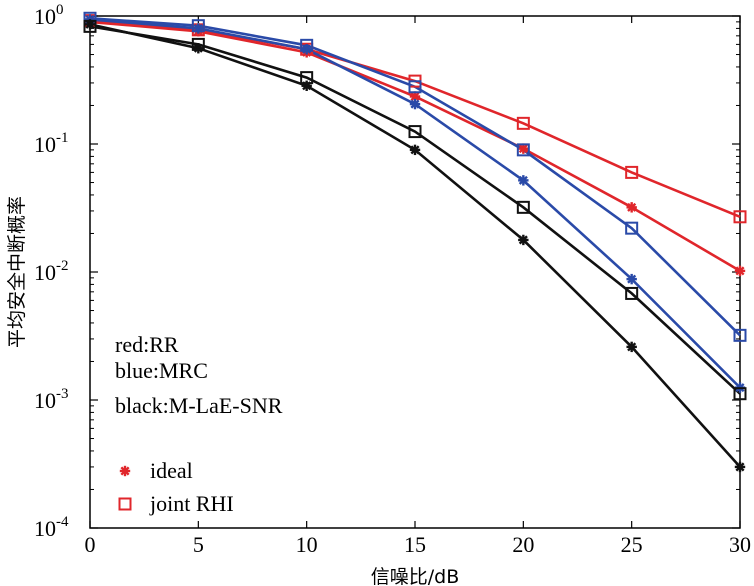 This screenshot has height=586, width=754. What do you see at coordinates (17, 272) in the screenshot?
I see `y-axis-label: 平均安全中断概率` at bounding box center [17, 272].